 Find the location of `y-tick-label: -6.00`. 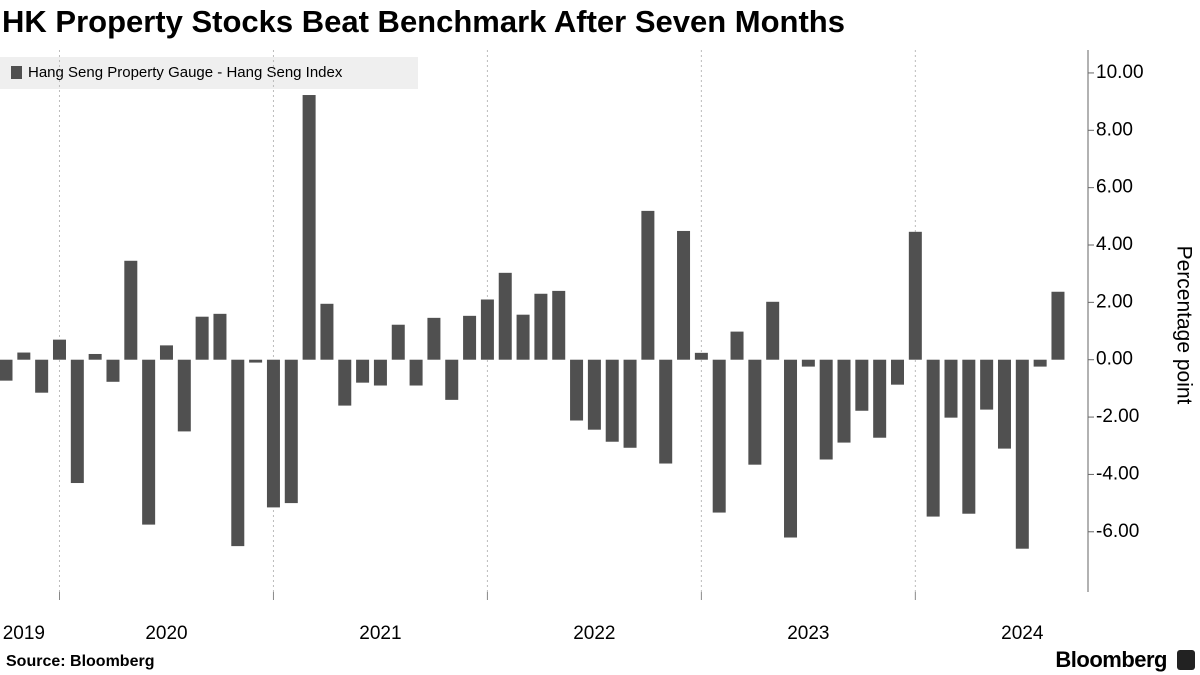

y-tick-label: -6.00 is located at coordinates (1117, 531).